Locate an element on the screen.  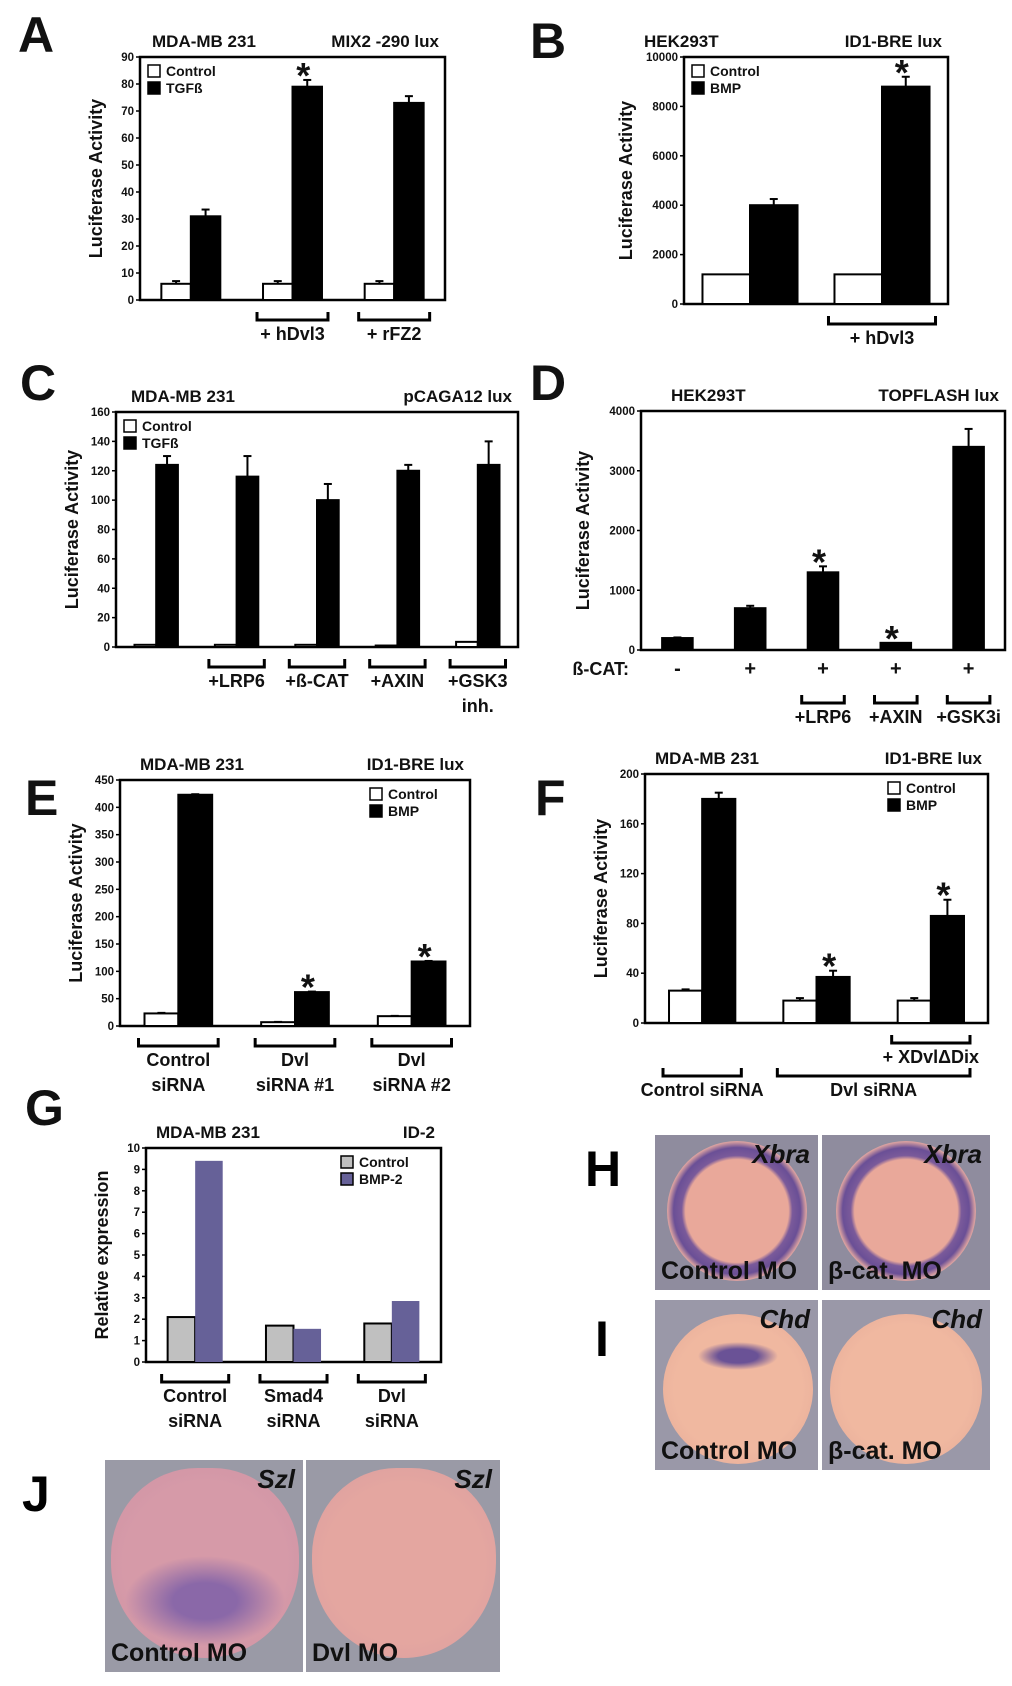
condition-label: Control MO is located at coordinates (729, 1271).